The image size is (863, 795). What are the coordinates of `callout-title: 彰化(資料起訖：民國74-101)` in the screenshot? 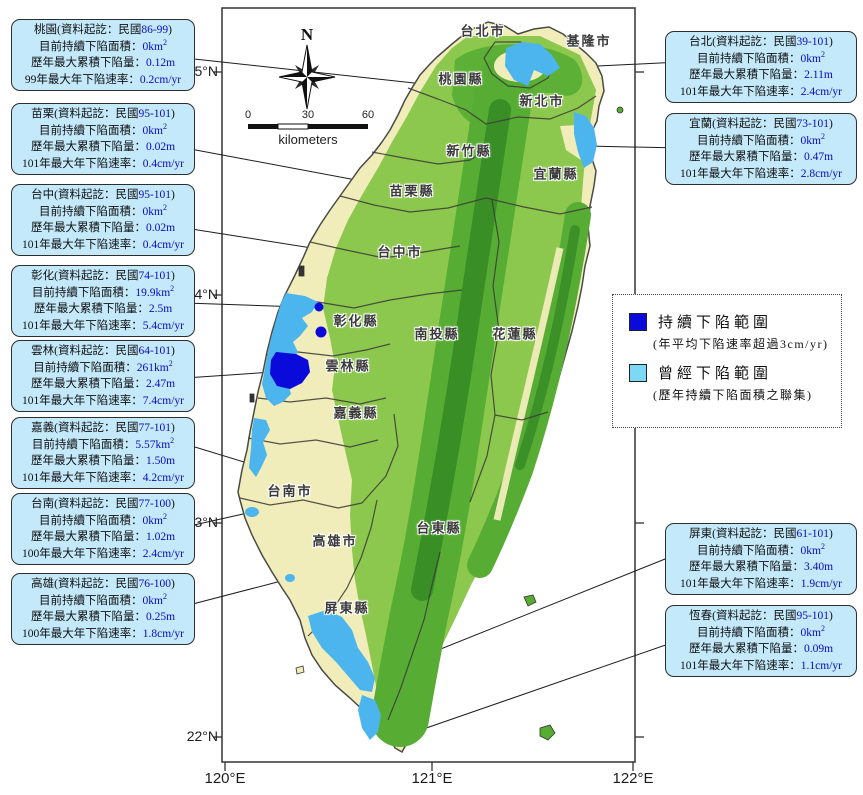 It's located at (103, 276).